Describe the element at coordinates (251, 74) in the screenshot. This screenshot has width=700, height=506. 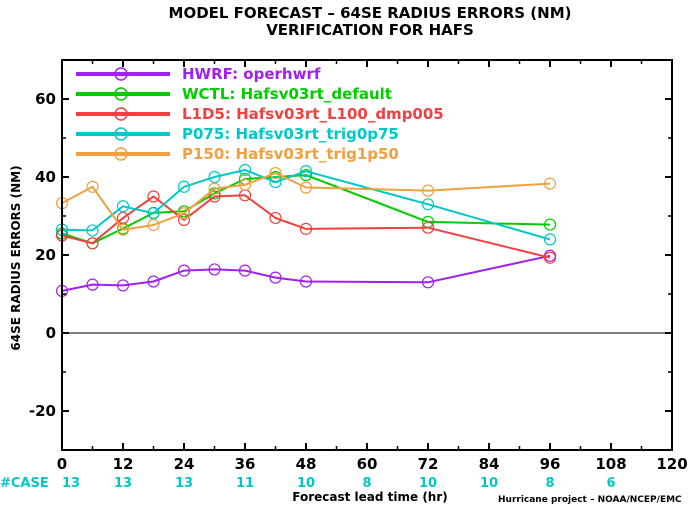
I see `legend-entry: HWRF: operhwrf` at that location.